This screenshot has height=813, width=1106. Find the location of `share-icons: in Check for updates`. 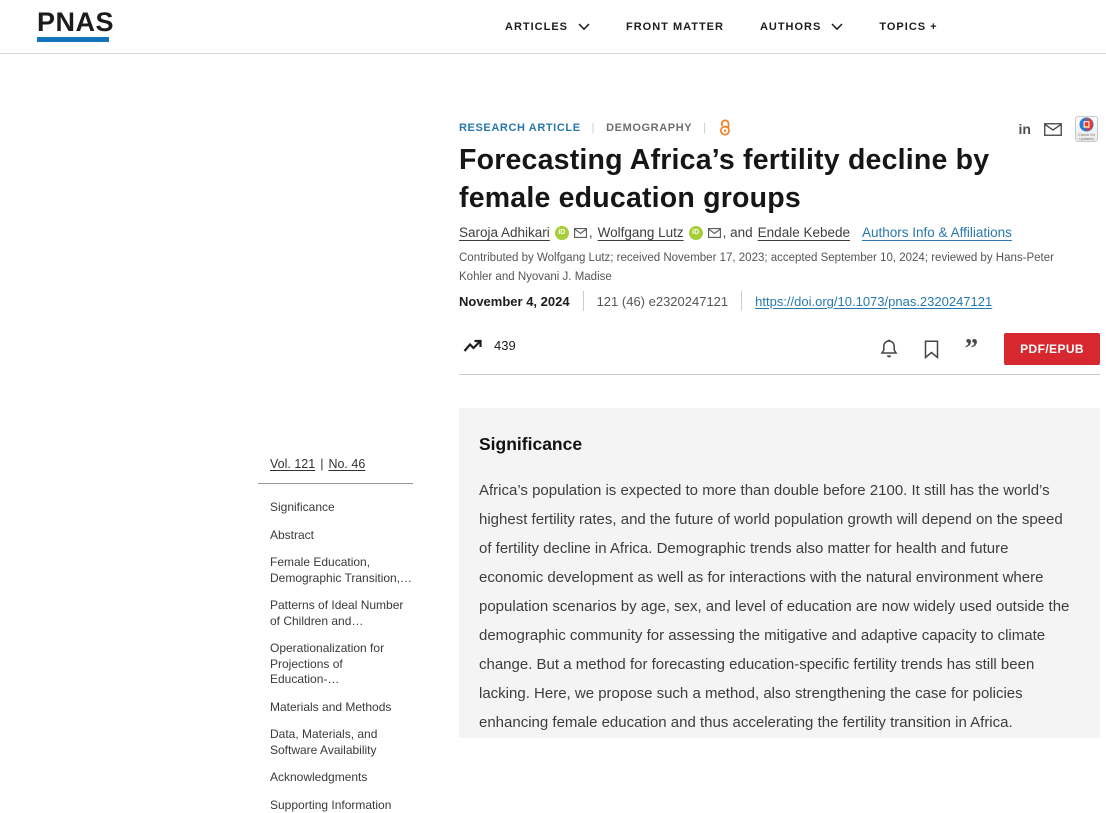

share-icons: in Check for updates is located at coordinates (1058, 129).